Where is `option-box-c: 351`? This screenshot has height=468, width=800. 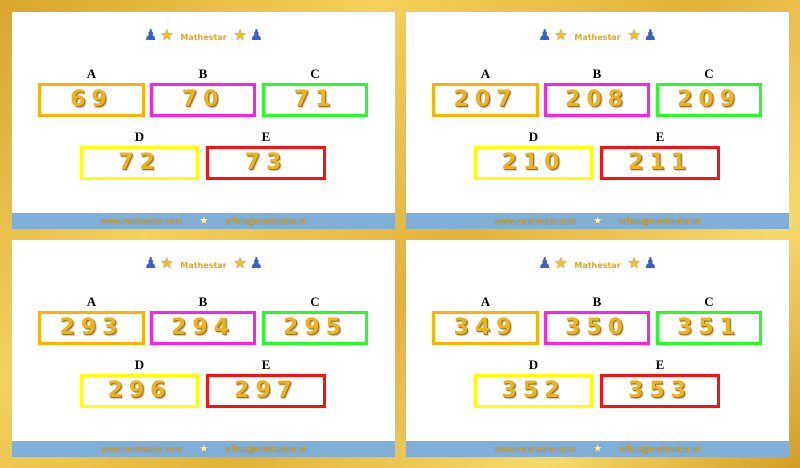
option-box-c: 351 is located at coordinates (709, 328).